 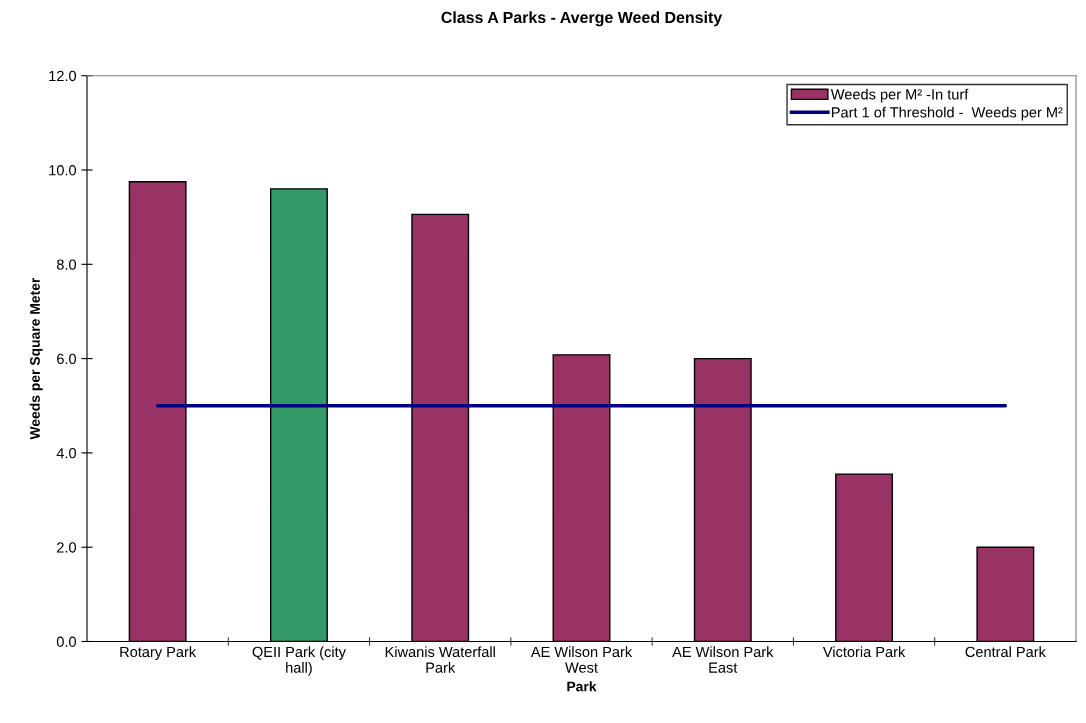 What do you see at coordinates (66, 641) in the screenshot?
I see `y-tick-label: 0.0` at bounding box center [66, 641].